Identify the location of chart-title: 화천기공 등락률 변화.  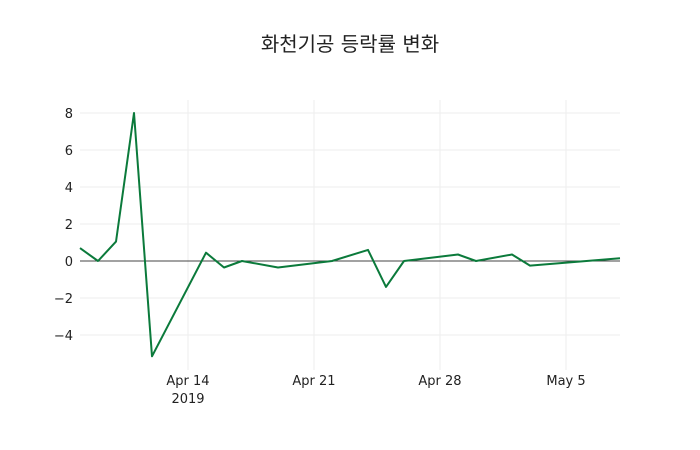
(350, 44).